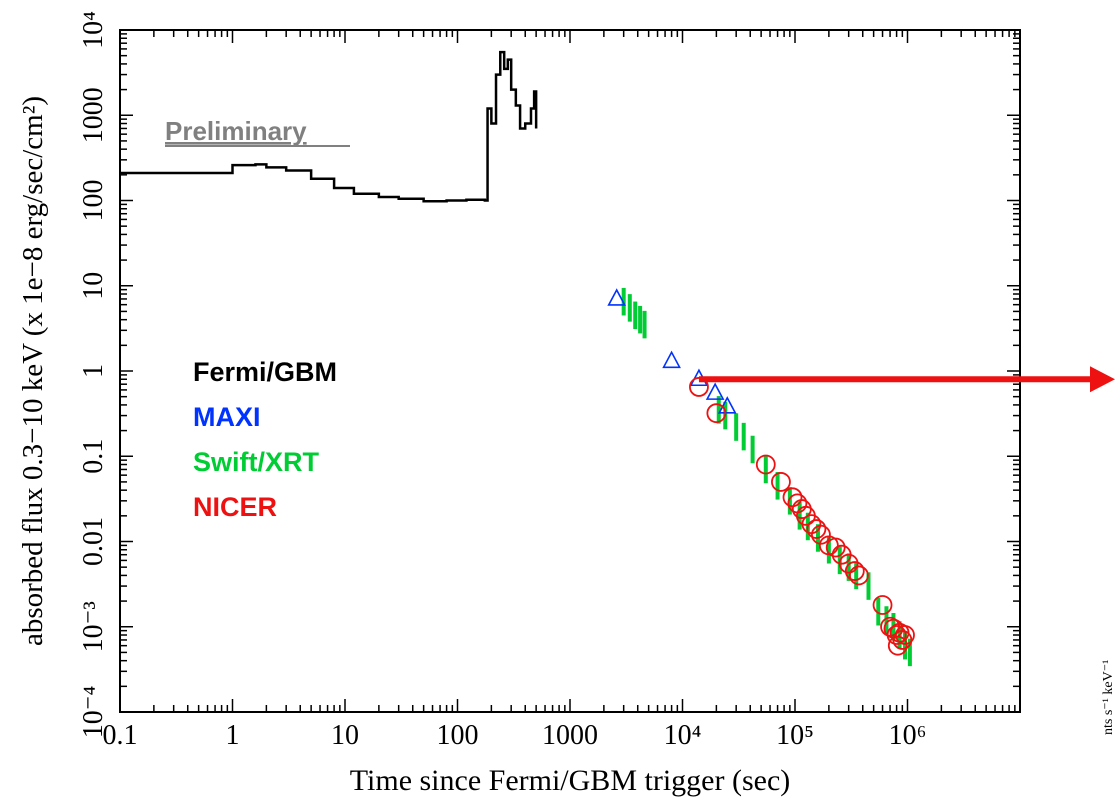 The image size is (1115, 801). I want to click on legend-label-nicer: NICER, so click(235, 507).